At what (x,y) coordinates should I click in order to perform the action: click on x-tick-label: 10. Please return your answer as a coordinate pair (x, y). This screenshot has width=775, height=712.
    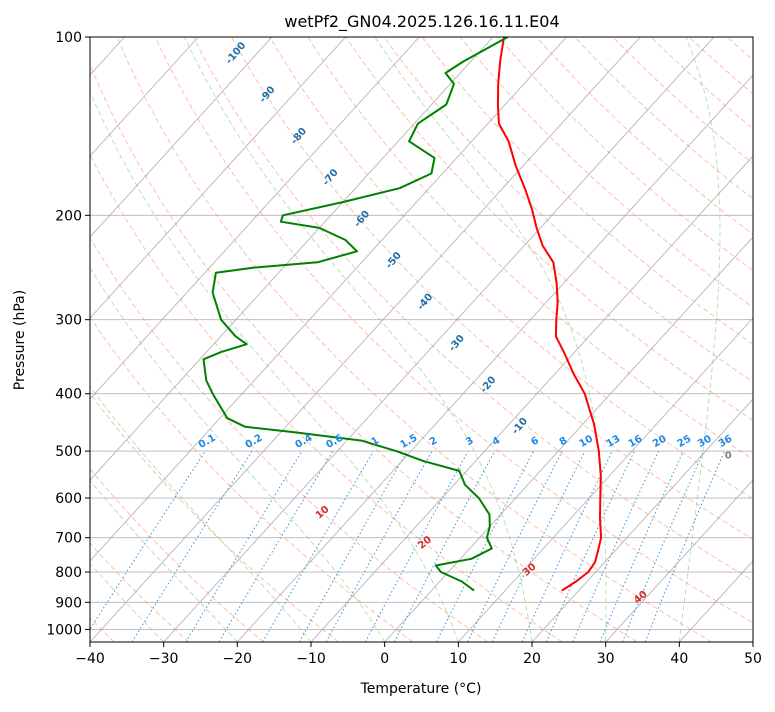
    Looking at the image, I should click on (458, 659).